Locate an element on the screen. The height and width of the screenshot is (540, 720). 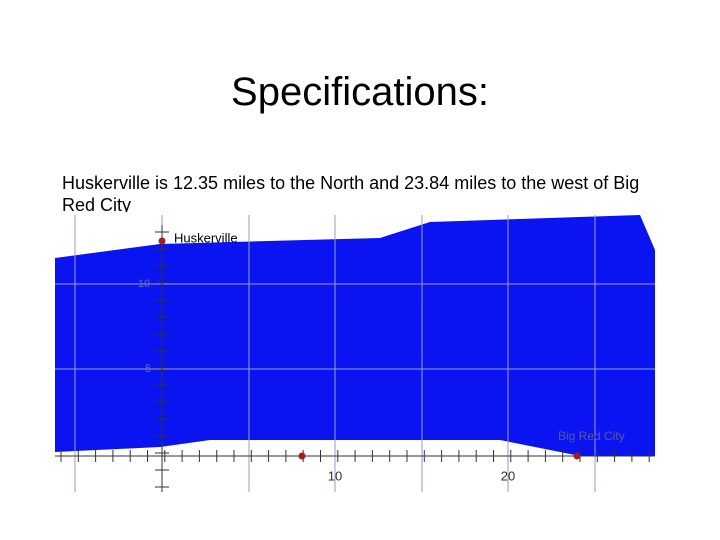
x-tick-label: 20 is located at coordinates (508, 475).